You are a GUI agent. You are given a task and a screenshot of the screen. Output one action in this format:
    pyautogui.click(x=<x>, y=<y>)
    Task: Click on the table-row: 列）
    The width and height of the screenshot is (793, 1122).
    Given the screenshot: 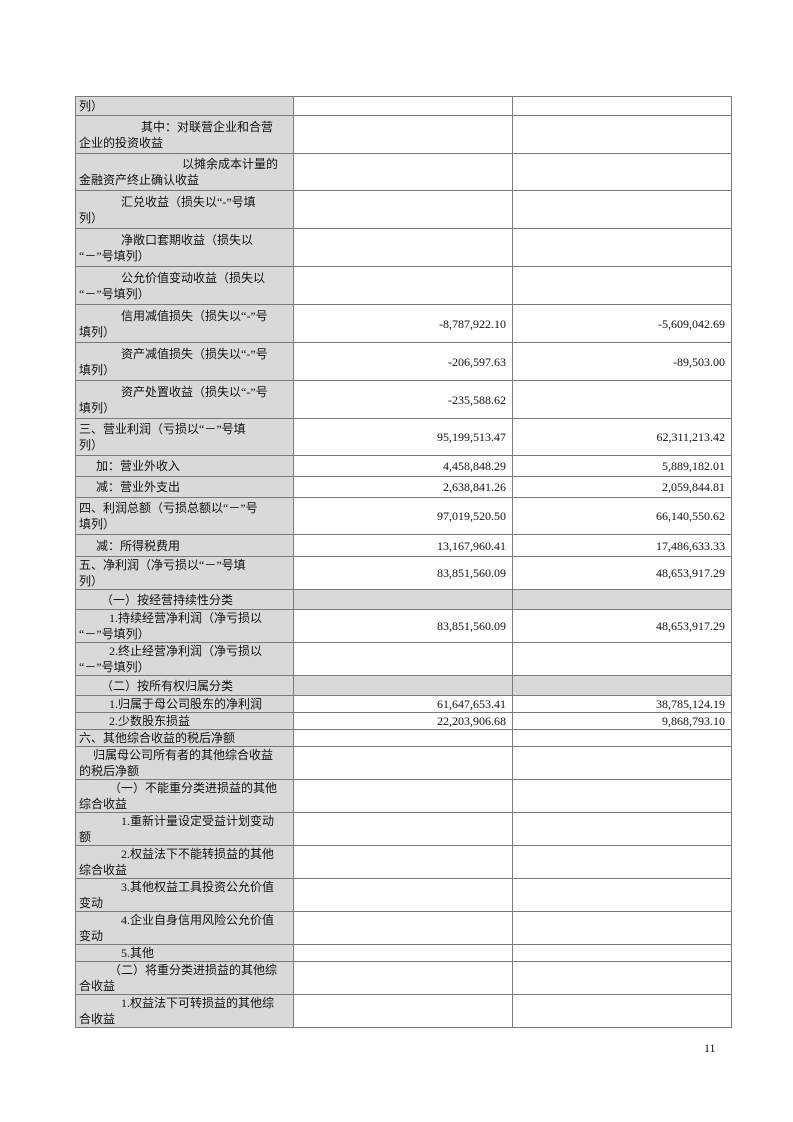 What is the action you would take?
    pyautogui.click(x=403, y=106)
    